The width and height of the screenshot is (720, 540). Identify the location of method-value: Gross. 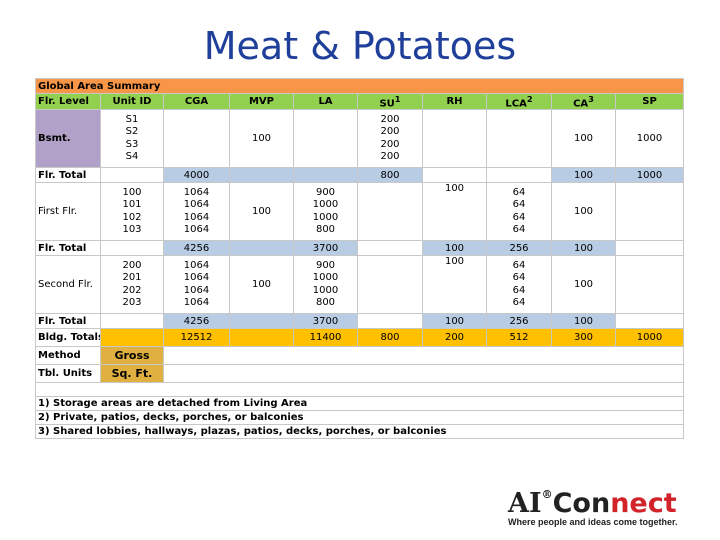
(132, 356).